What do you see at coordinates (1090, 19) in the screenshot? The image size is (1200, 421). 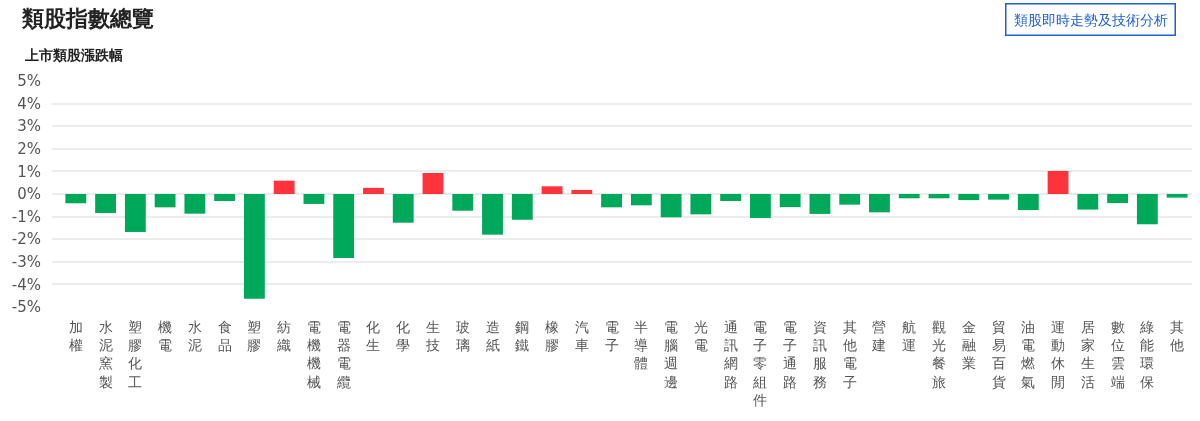 I see `text: 類股即時走勢及技術分析` at bounding box center [1090, 19].